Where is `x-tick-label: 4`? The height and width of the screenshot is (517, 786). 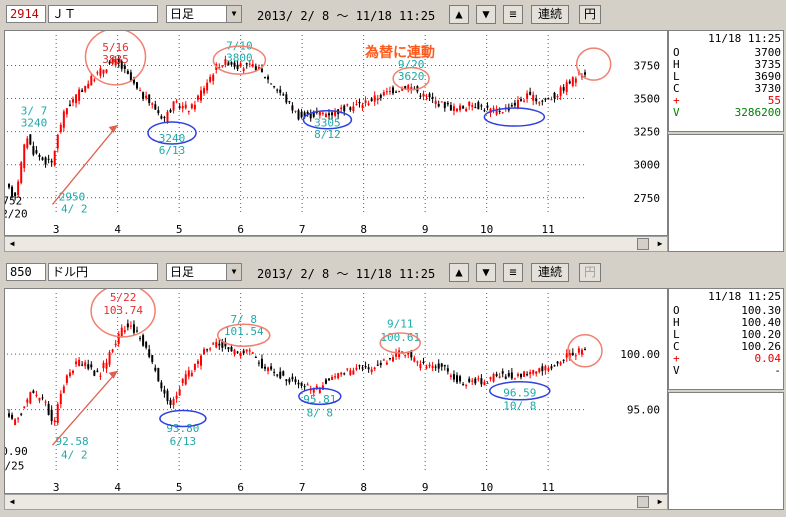
x-tick-label: 4 is located at coordinates (117, 229).